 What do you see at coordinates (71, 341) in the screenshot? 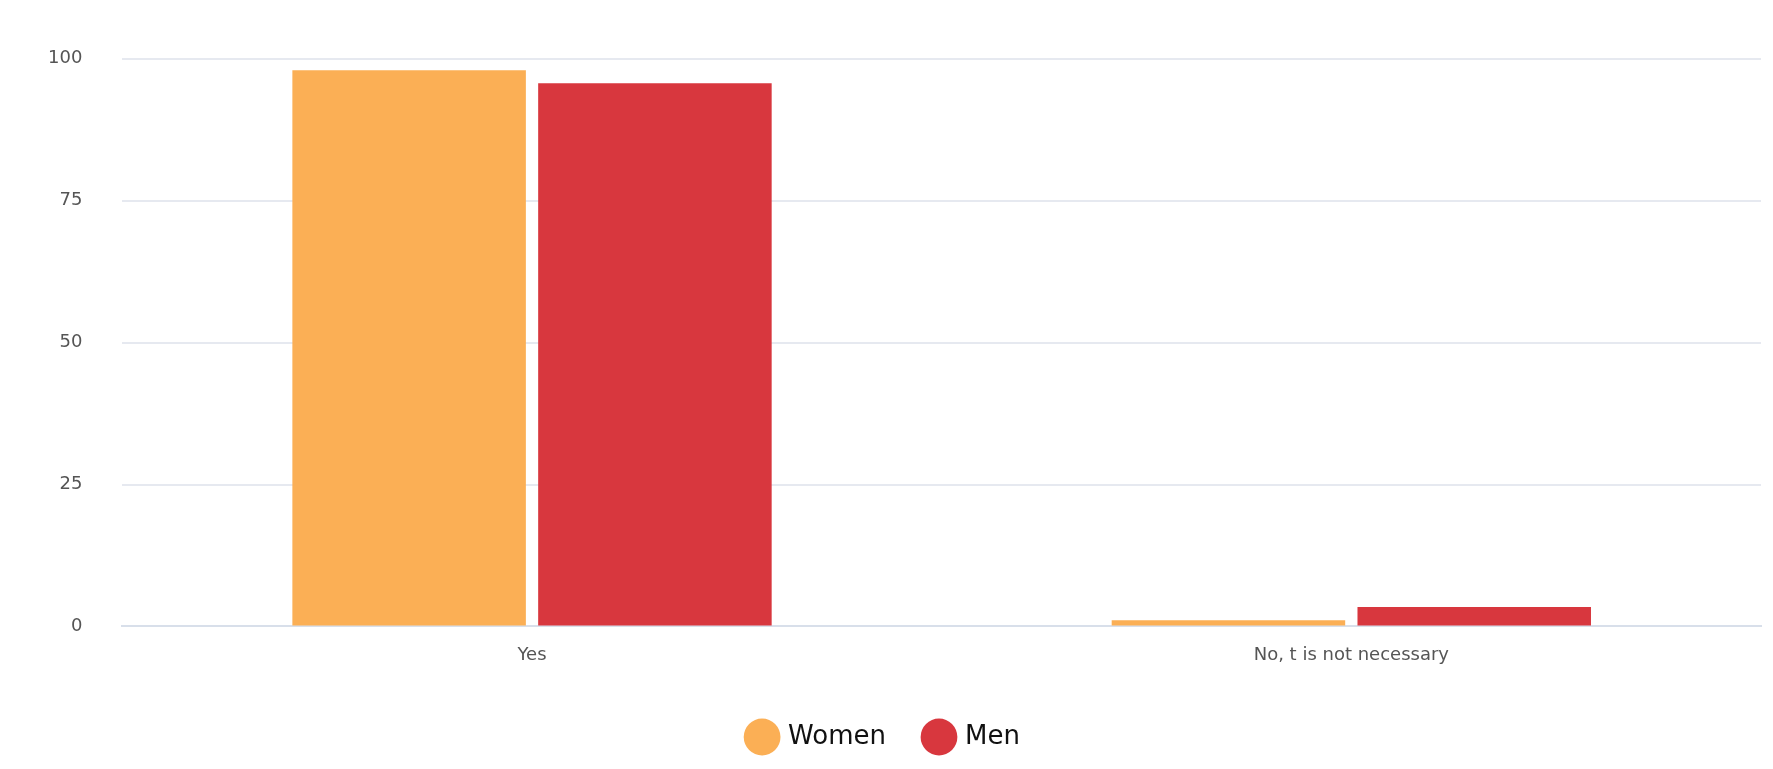
I see `y-tick-label: 50` at bounding box center [71, 341].